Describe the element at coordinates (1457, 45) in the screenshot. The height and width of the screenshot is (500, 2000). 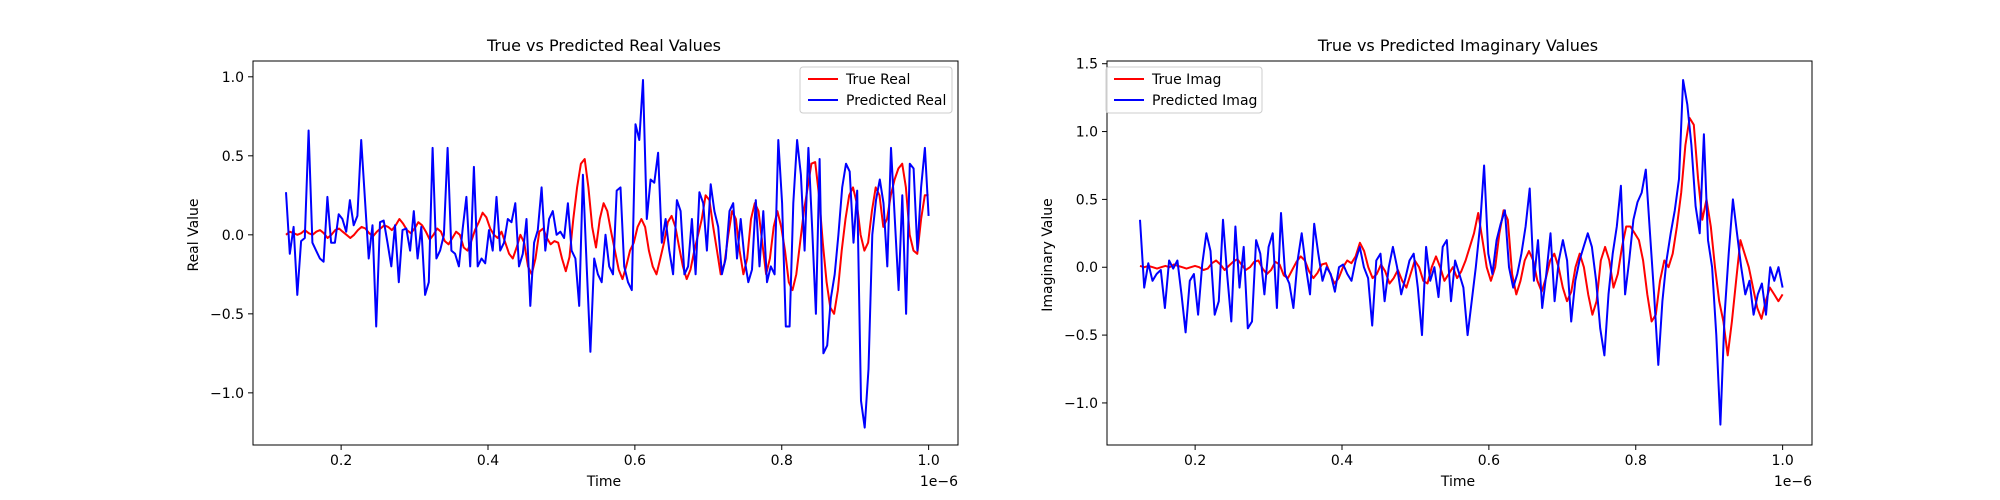
I see `chart-title: True vs Predicted Imaginary Values` at that location.